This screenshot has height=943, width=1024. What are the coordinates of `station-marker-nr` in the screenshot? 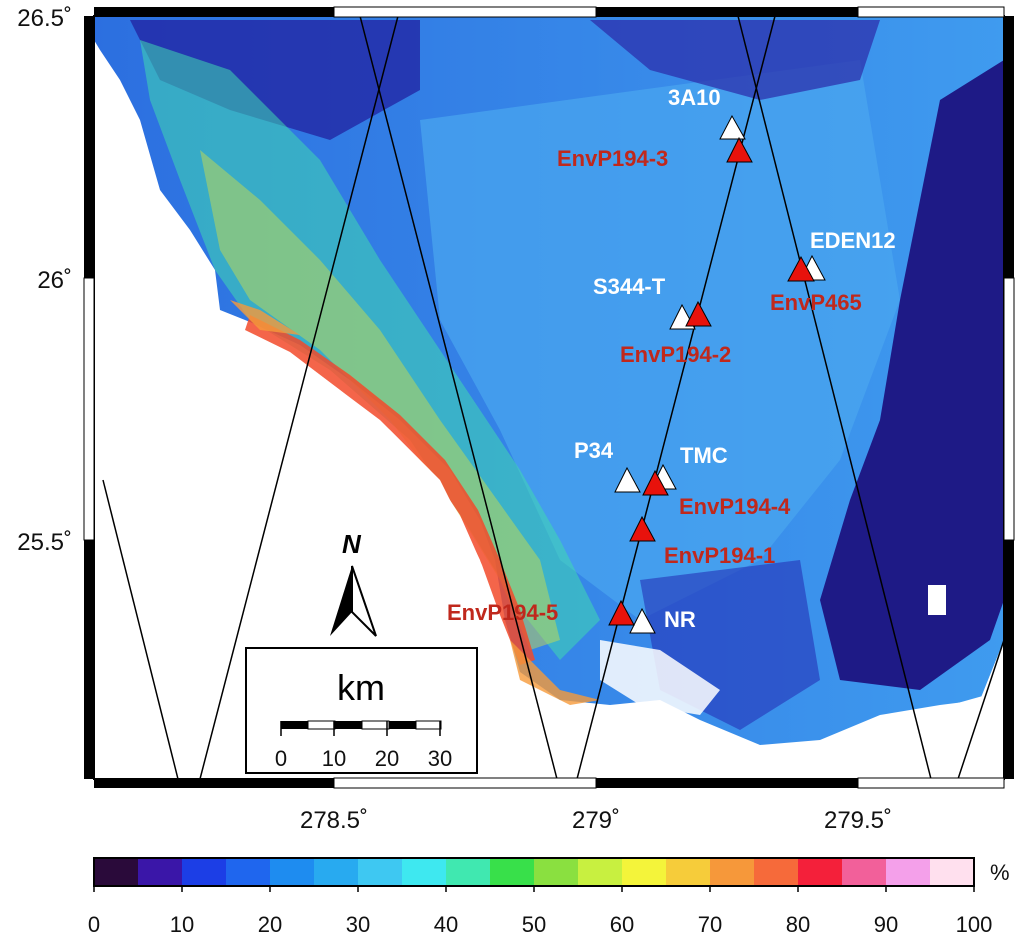 It's located at (642, 620).